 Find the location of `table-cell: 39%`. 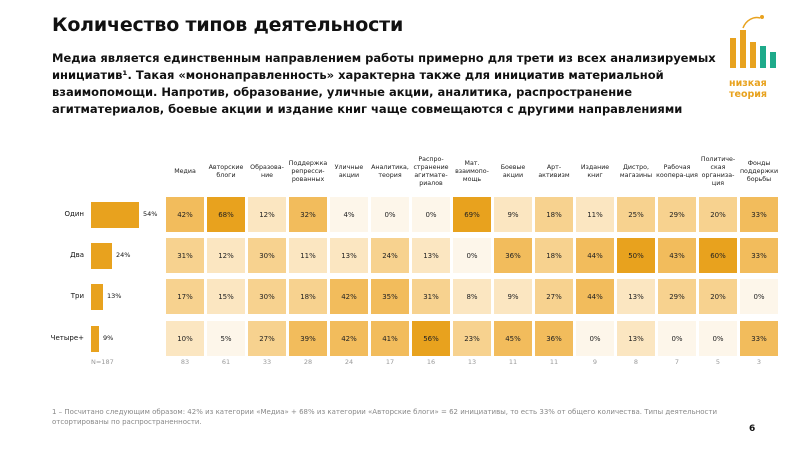

table-cell: 39% is located at coordinates (308, 338).